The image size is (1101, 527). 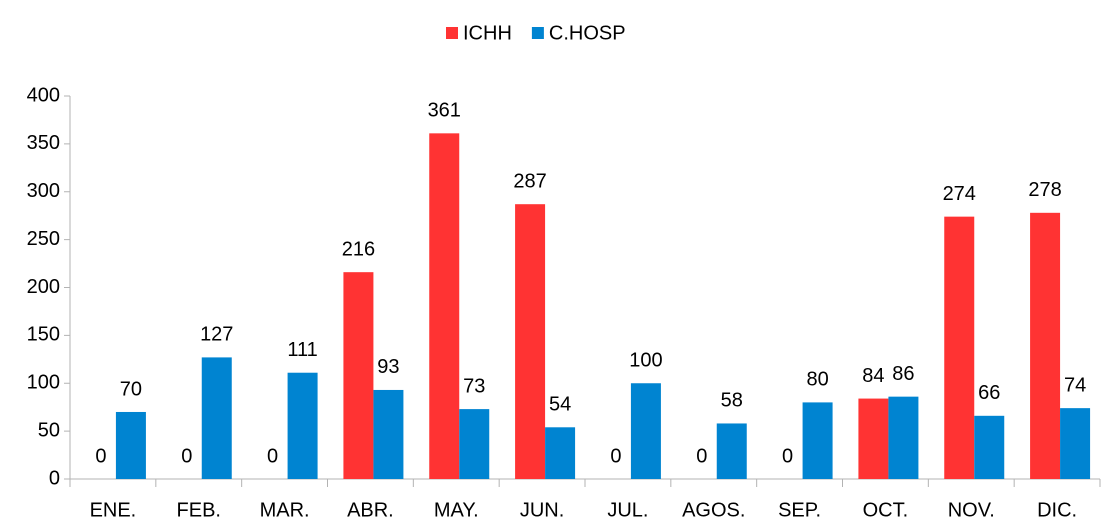 What do you see at coordinates (627, 510) in the screenshot?
I see `x-tick-label: JUL.` at bounding box center [627, 510].